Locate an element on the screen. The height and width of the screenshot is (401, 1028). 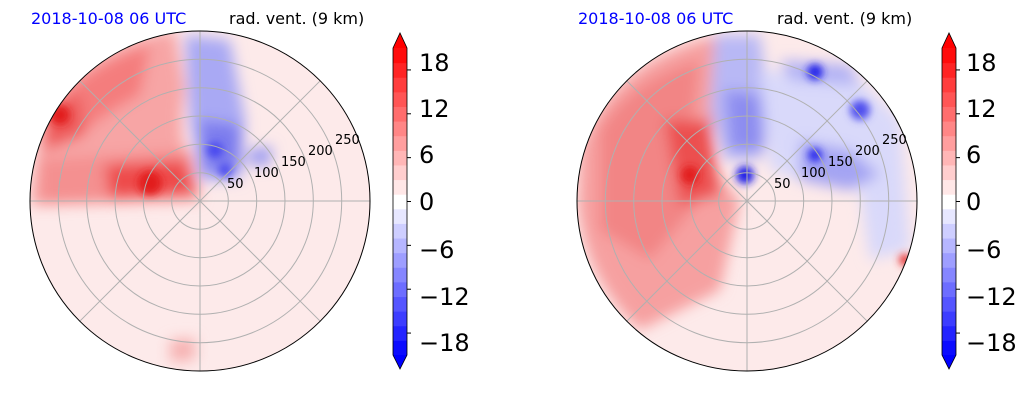
colorbar-bands-left is located at coordinates (400, 202).